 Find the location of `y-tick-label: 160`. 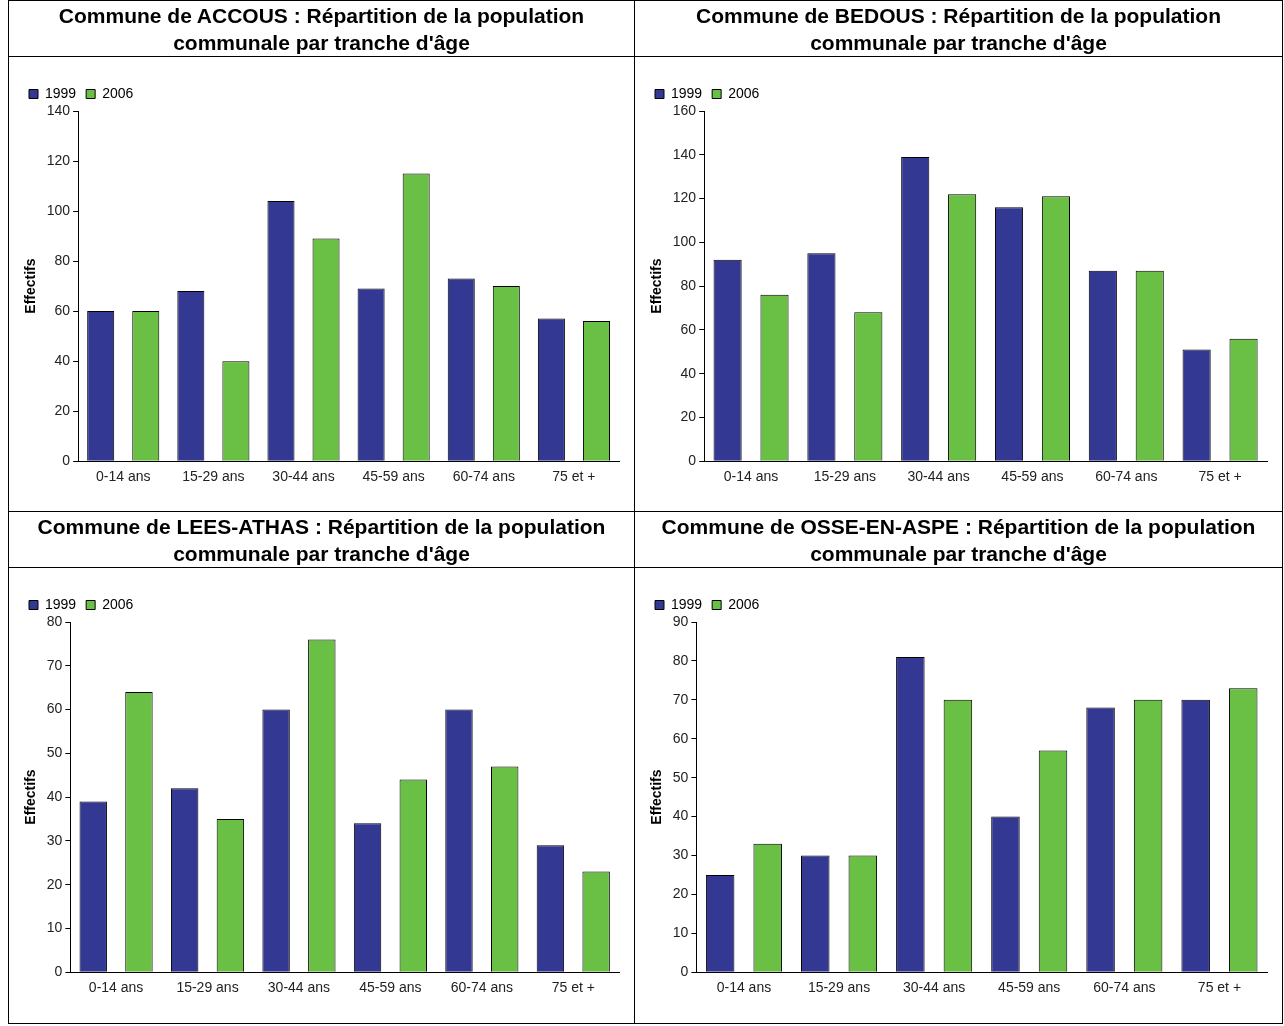

y-tick-label: 160 is located at coordinates (684, 109).